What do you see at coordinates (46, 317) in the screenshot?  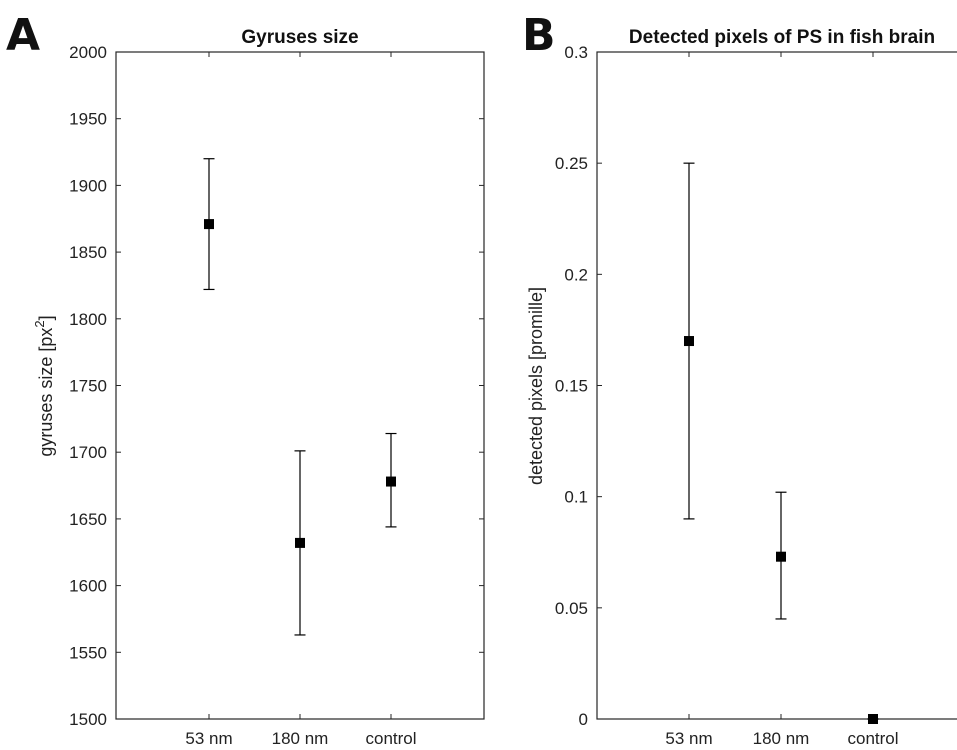 I see `y-axis-label-a-suffix: ]` at bounding box center [46, 317].